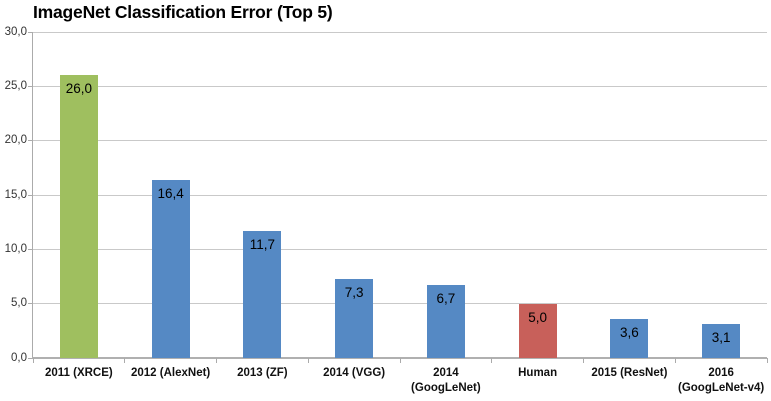 This screenshot has width=771, height=401. Describe the element at coordinates (446, 299) in the screenshot. I see `bar-value-label: 6,7` at that location.